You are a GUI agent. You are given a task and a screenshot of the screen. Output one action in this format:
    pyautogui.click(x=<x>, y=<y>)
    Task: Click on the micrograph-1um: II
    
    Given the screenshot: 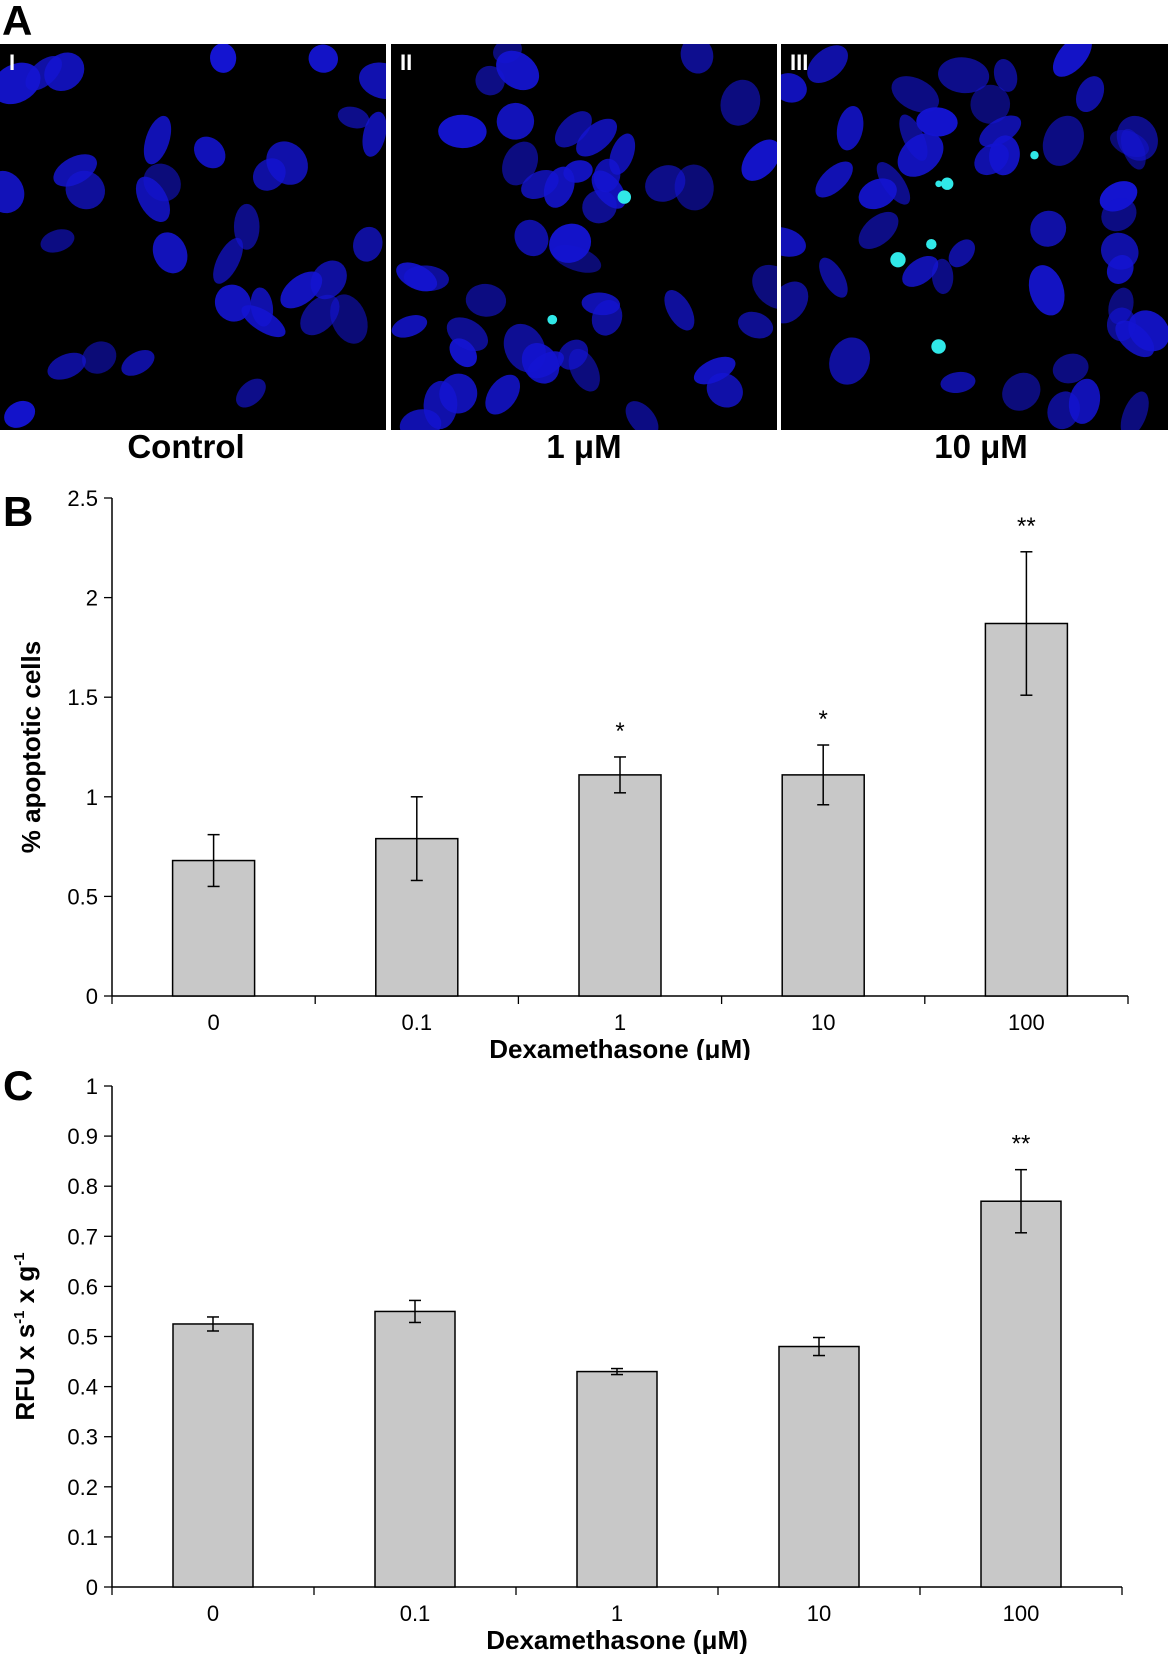 What is the action you would take?
    pyautogui.click(x=584, y=237)
    